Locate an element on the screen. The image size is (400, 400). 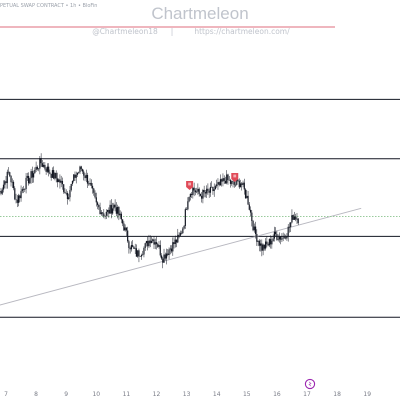
watermark-url: https://chartmeleon.com/ is located at coordinates (242, 31).